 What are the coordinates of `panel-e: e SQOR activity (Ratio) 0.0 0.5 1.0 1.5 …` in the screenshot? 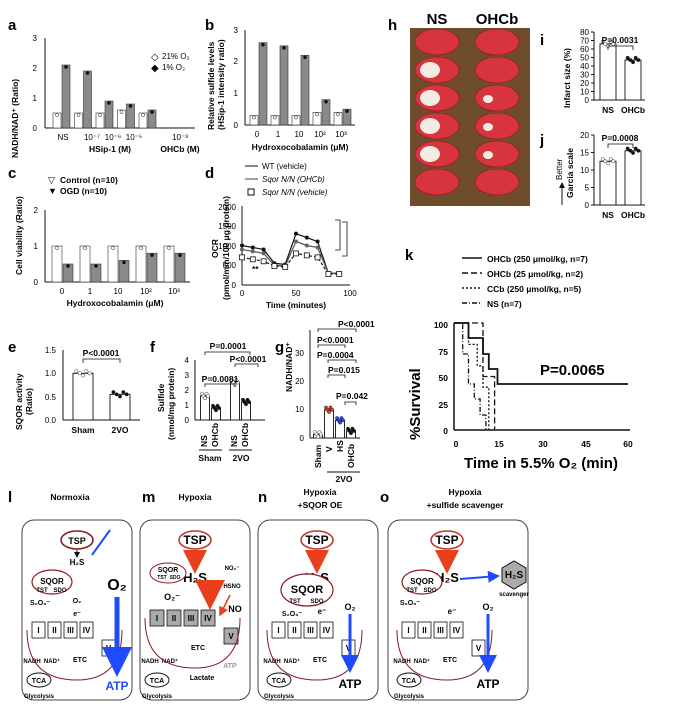 It's located at (74, 387).